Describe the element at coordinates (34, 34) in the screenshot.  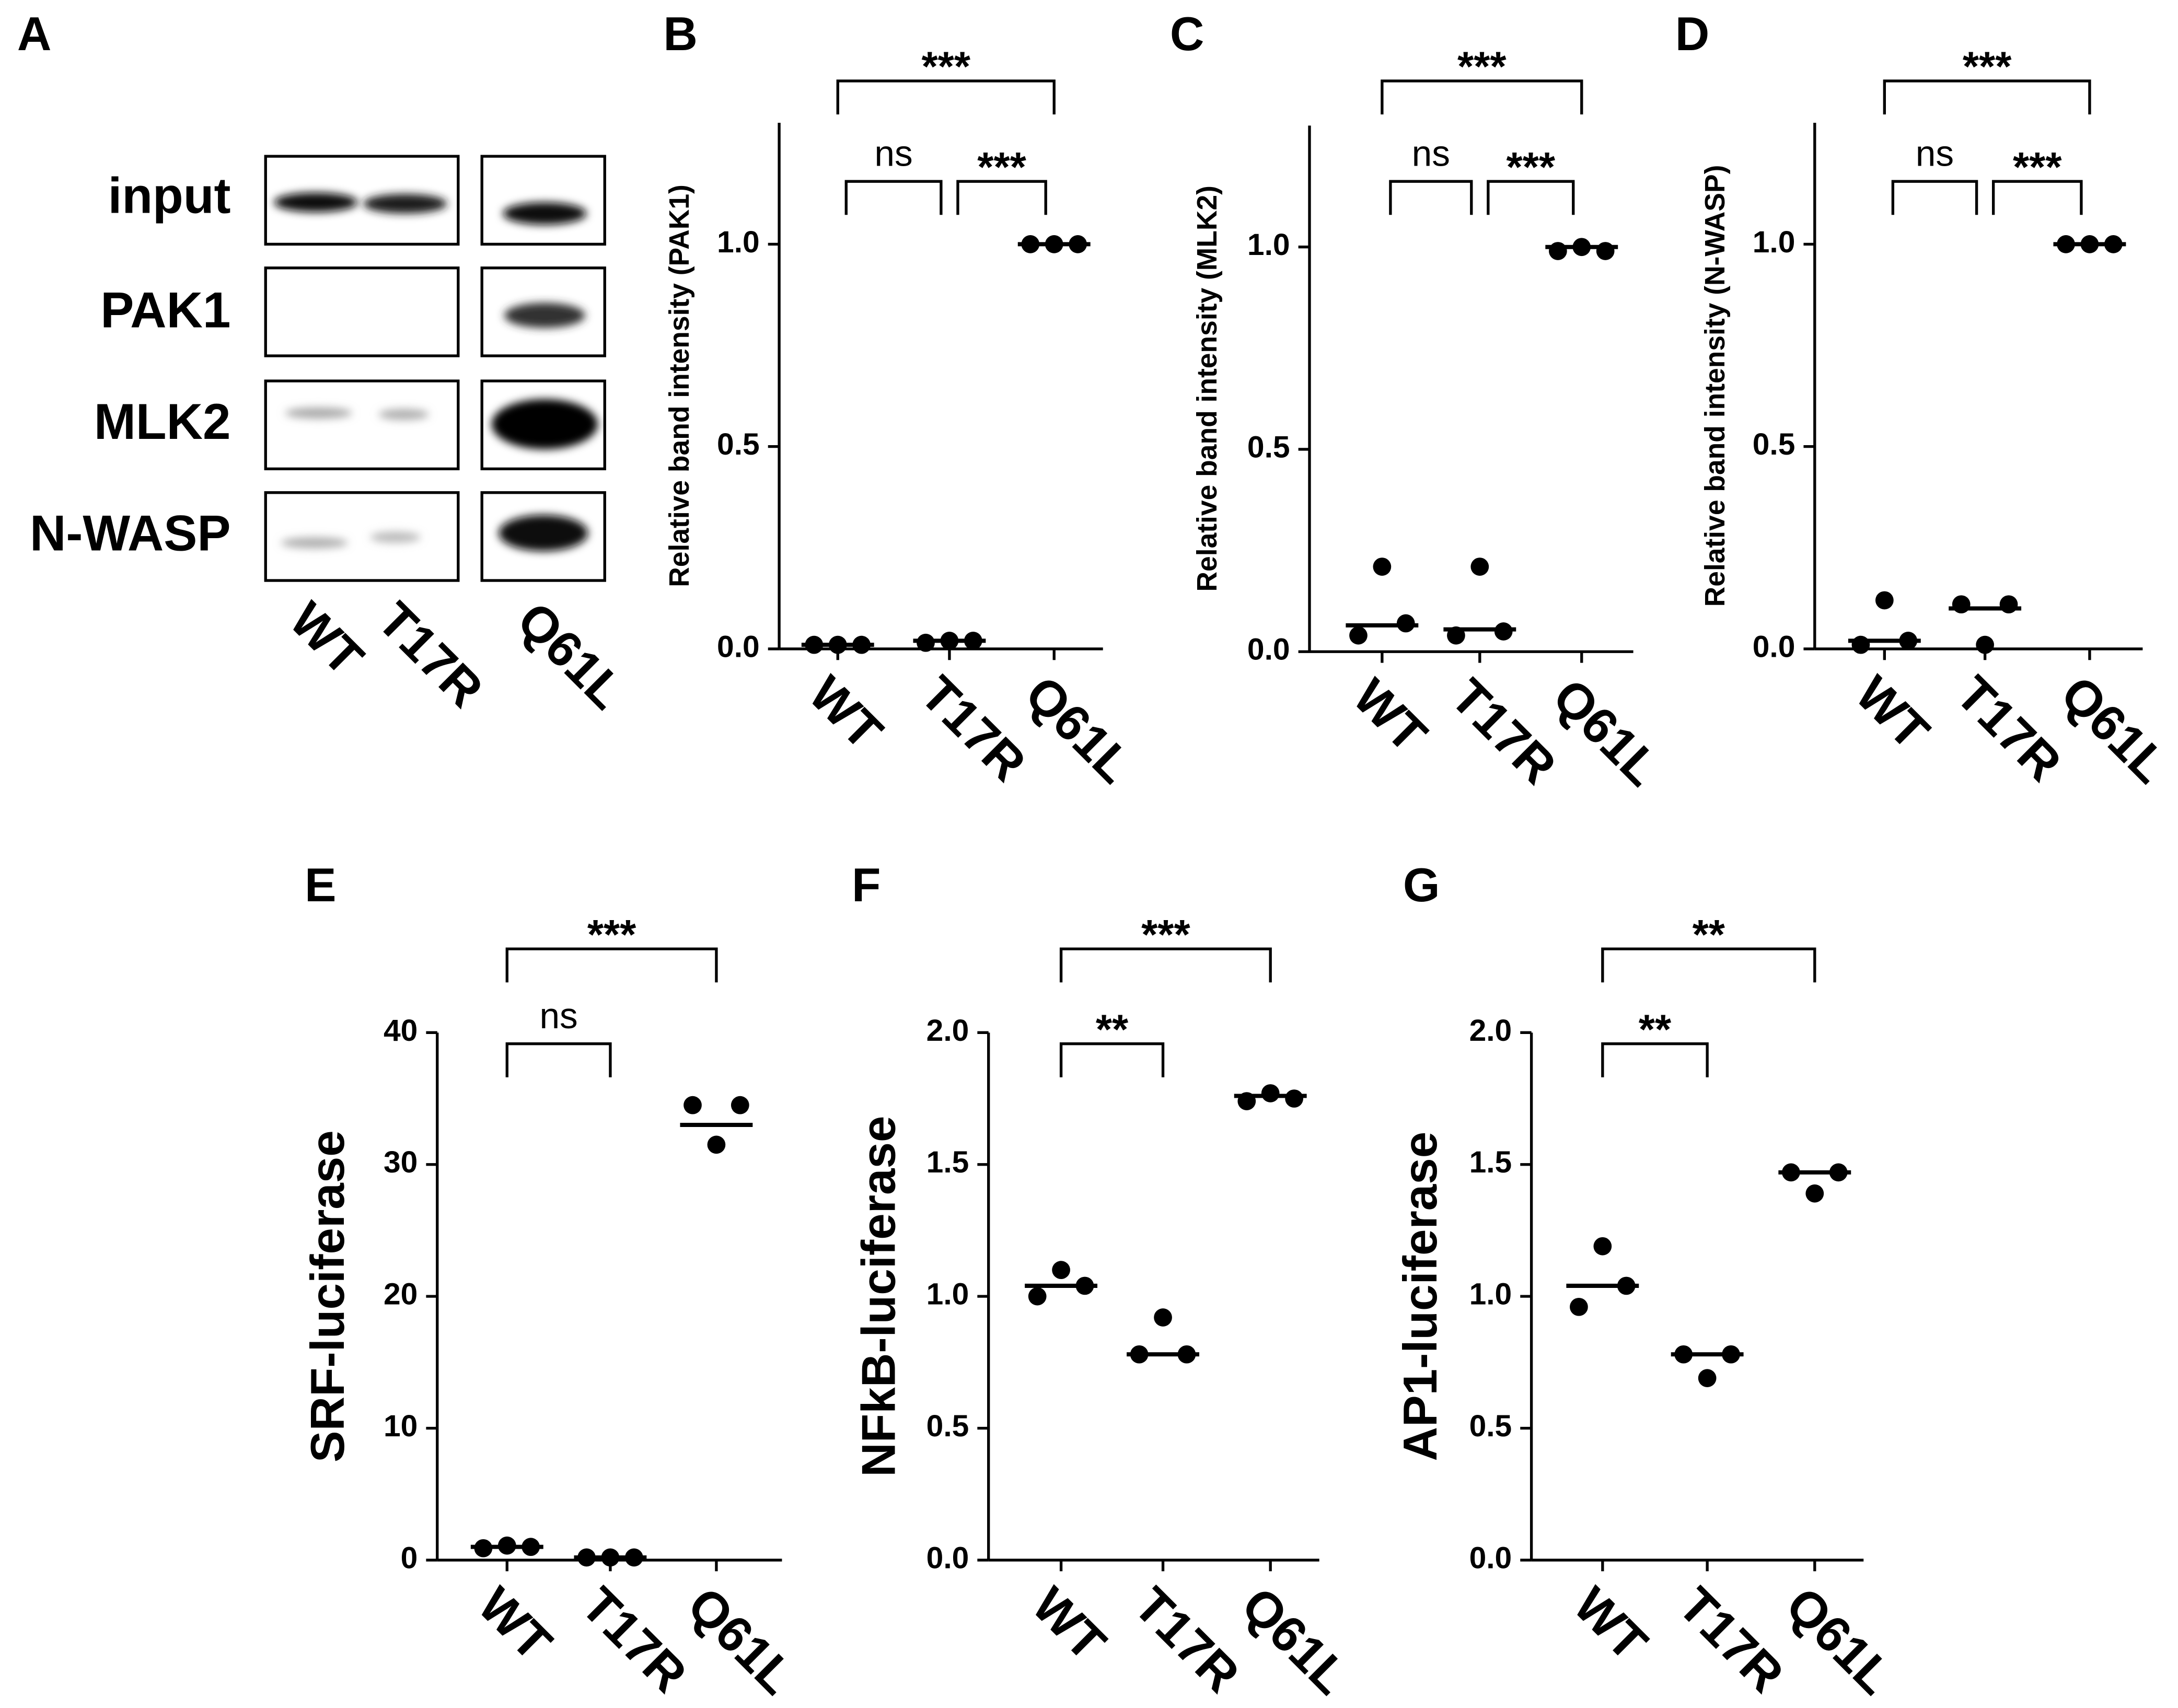
I see `panel-letter: A` at that location.